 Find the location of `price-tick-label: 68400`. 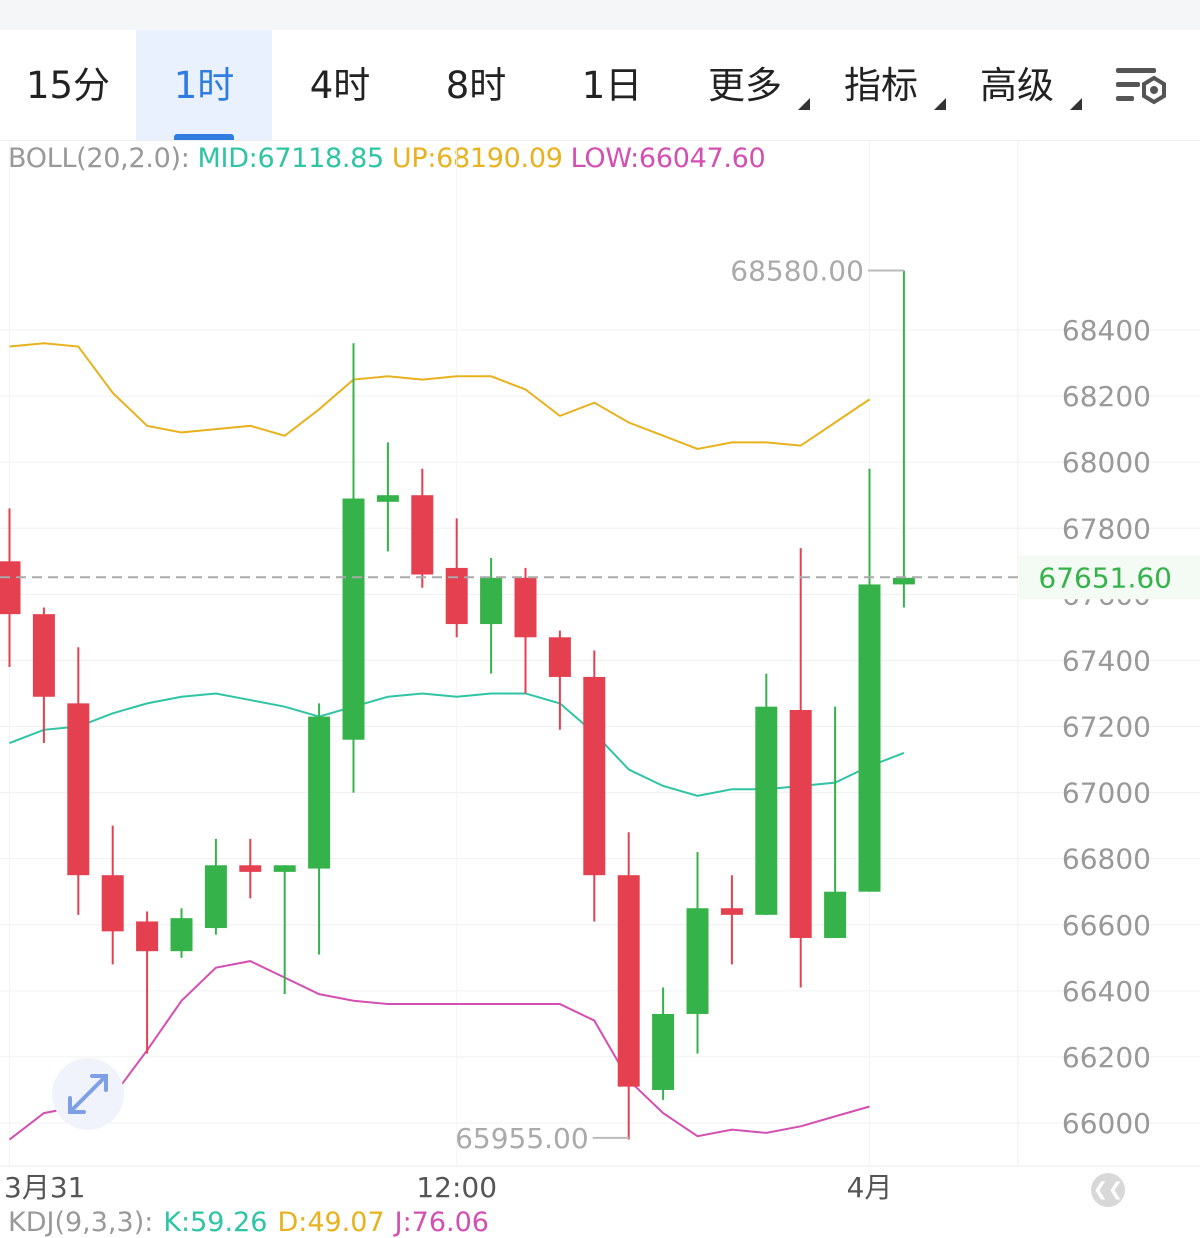

price-tick-label: 68400 is located at coordinates (1106, 330).